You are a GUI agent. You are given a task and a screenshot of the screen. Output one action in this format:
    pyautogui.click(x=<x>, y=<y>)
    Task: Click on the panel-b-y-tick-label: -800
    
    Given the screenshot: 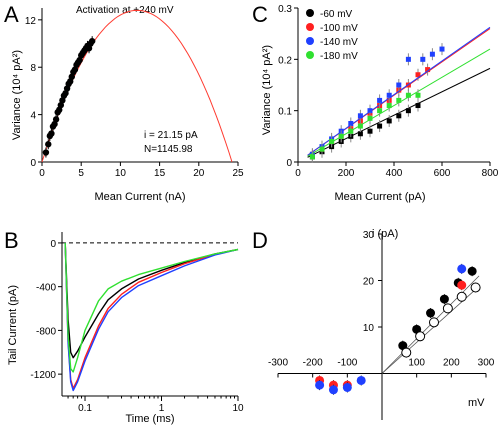 What is the action you would take?
    pyautogui.click(x=46, y=331)
    